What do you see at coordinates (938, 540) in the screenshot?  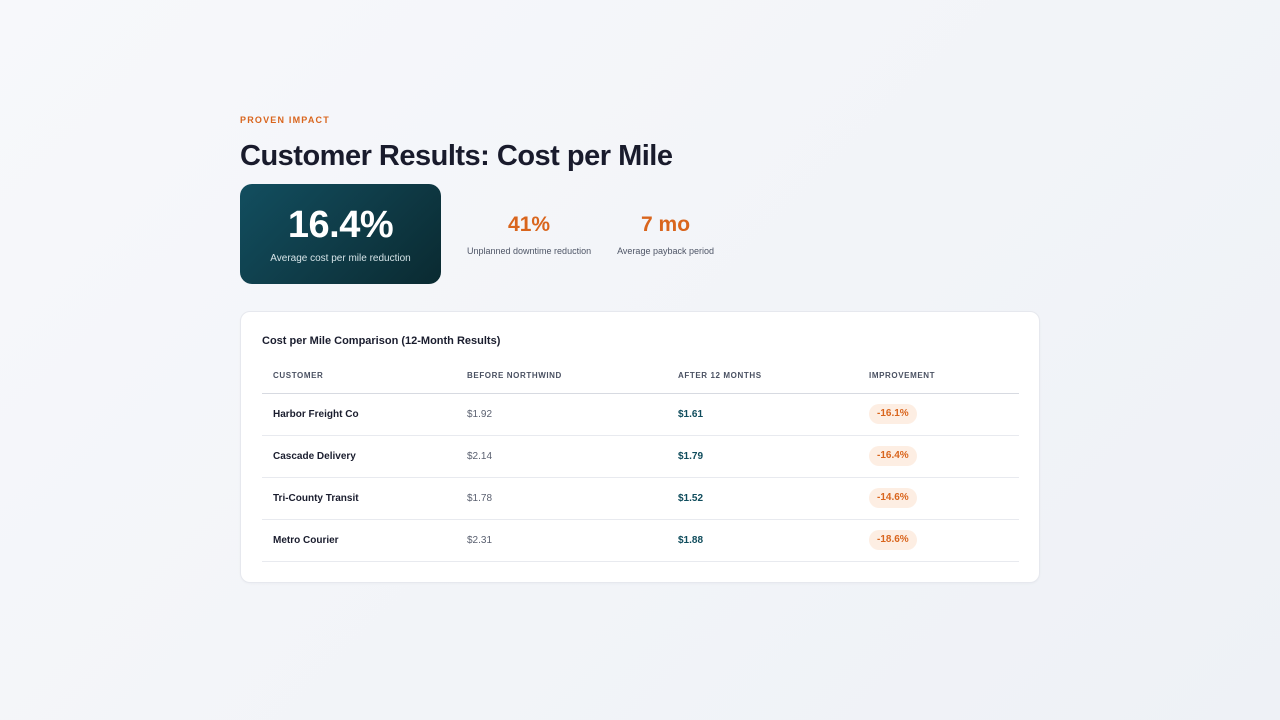 I see `cell-improvement: -18.6%` at bounding box center [938, 540].